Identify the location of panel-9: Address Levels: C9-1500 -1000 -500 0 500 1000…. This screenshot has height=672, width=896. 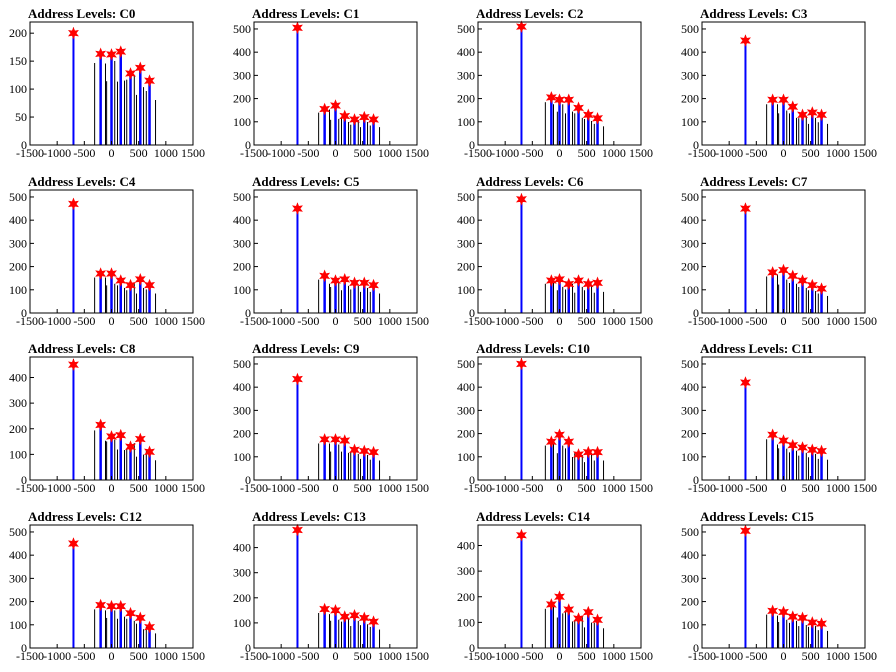
(331, 418).